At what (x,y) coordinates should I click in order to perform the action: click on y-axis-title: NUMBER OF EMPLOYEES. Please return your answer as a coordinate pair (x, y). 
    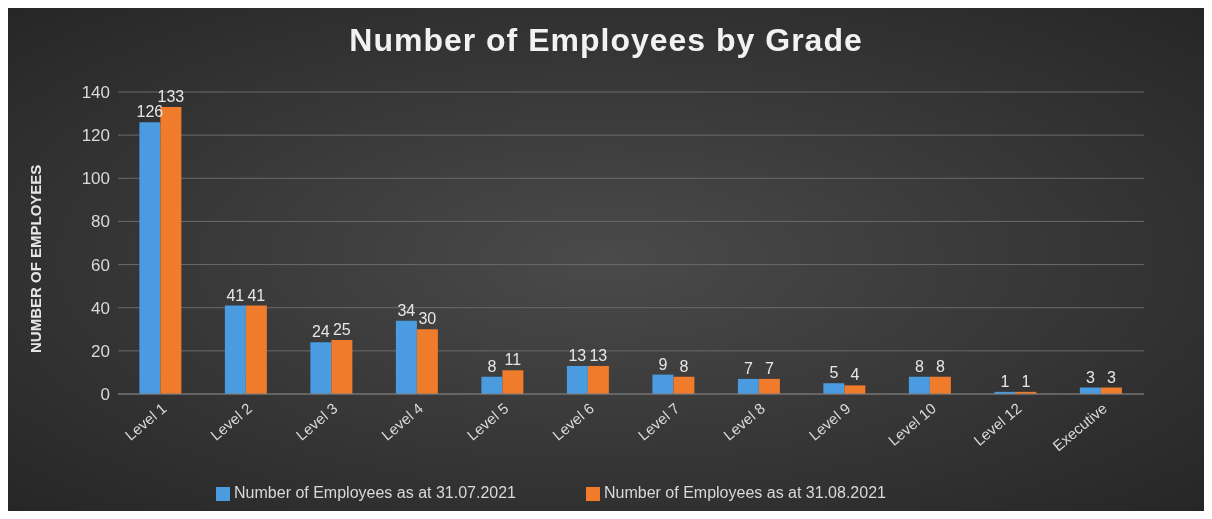
    Looking at the image, I should click on (36, 258).